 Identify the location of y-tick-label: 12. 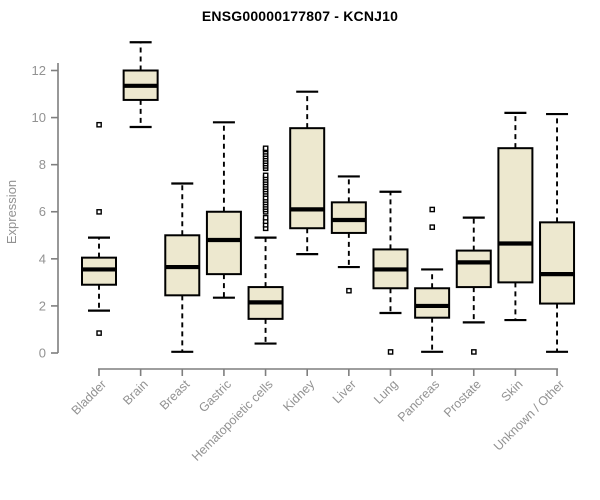
(39, 70).